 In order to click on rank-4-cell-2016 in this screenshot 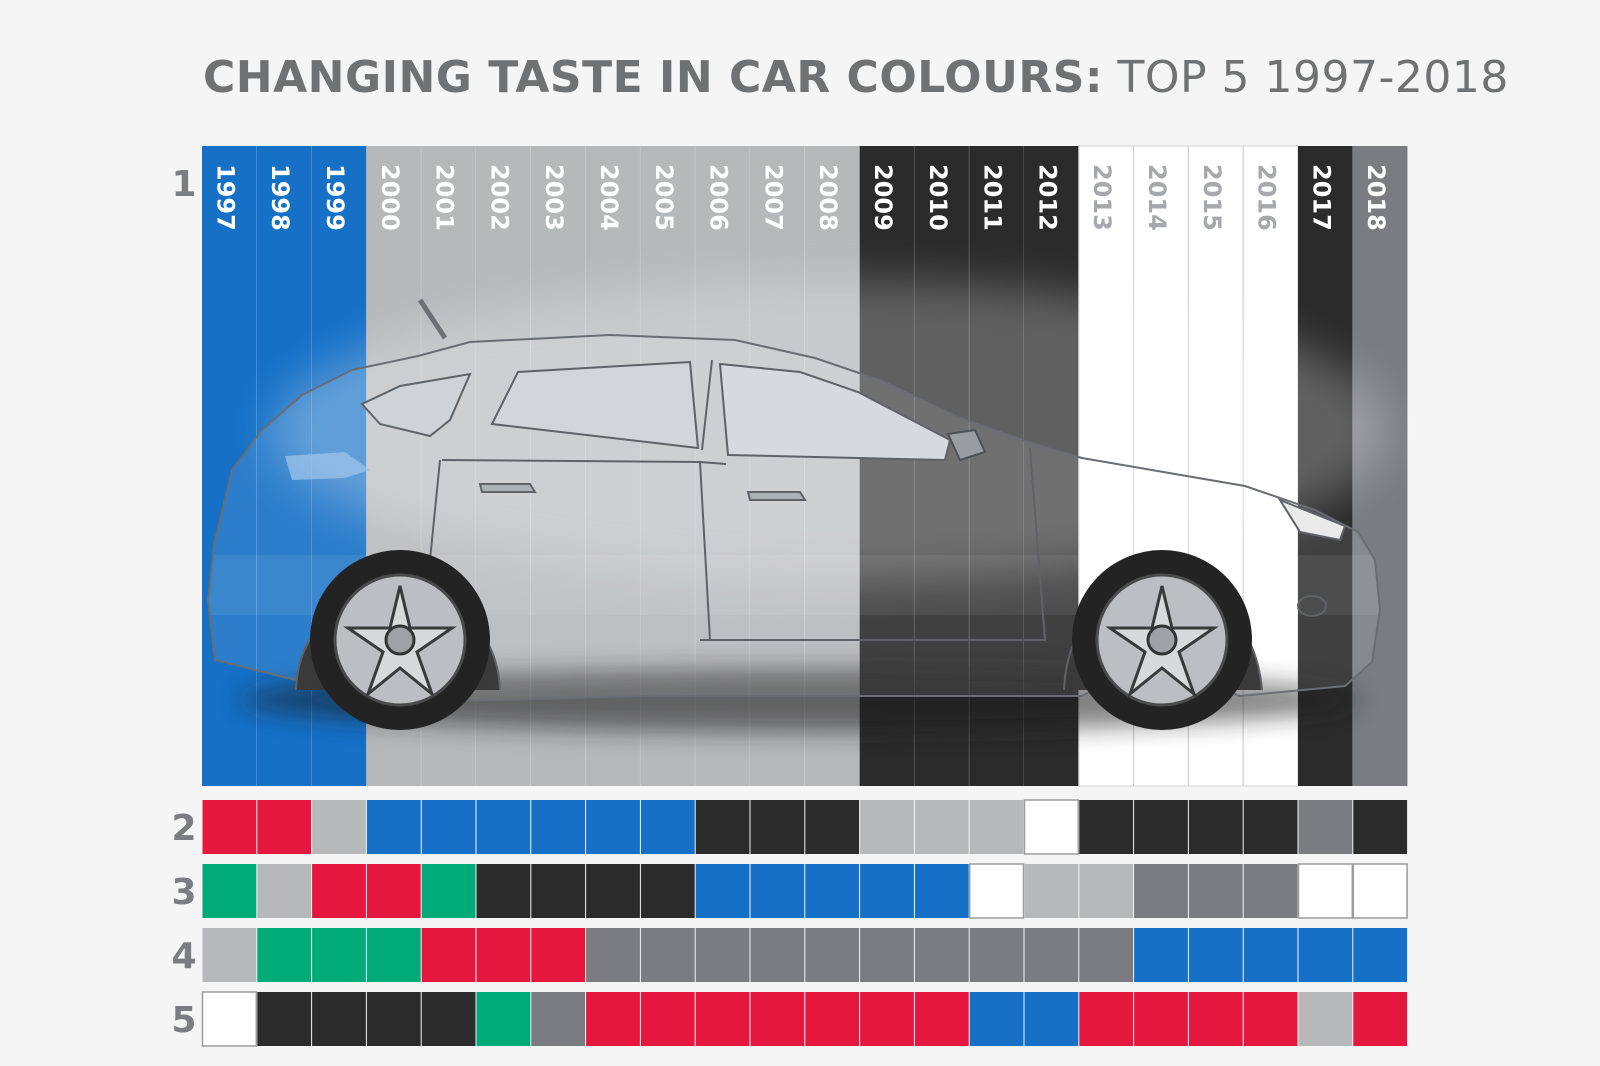, I will do `click(1270, 955)`.